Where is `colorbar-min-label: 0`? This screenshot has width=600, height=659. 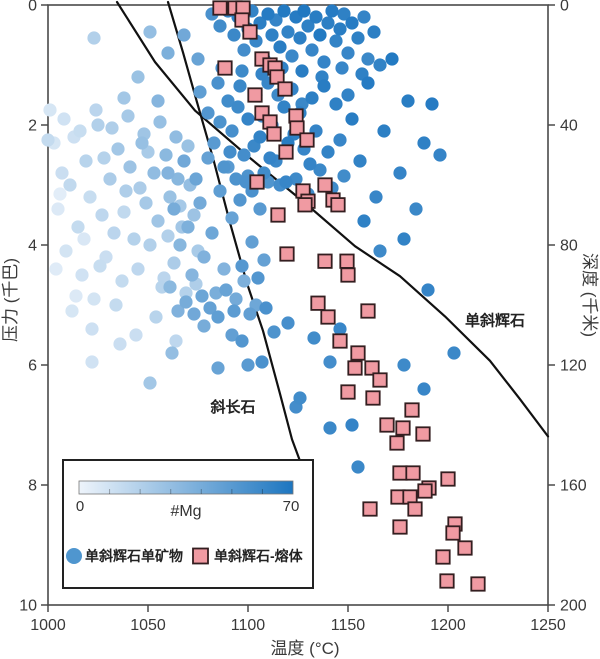
colorbar-min-label: 0 is located at coordinates (80, 506).